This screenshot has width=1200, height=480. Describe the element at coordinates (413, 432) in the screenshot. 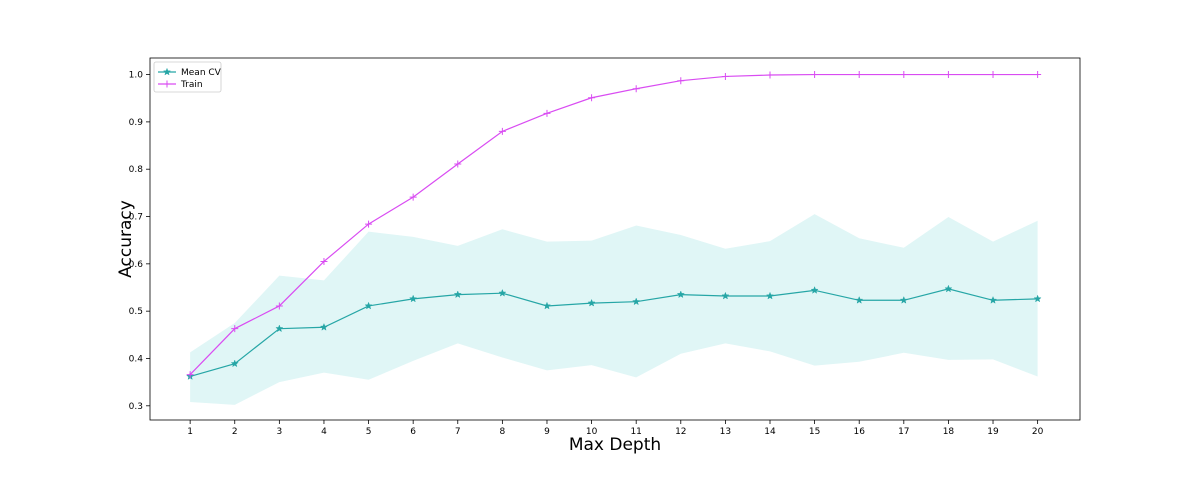

I see `x-tick-label: 6` at that location.